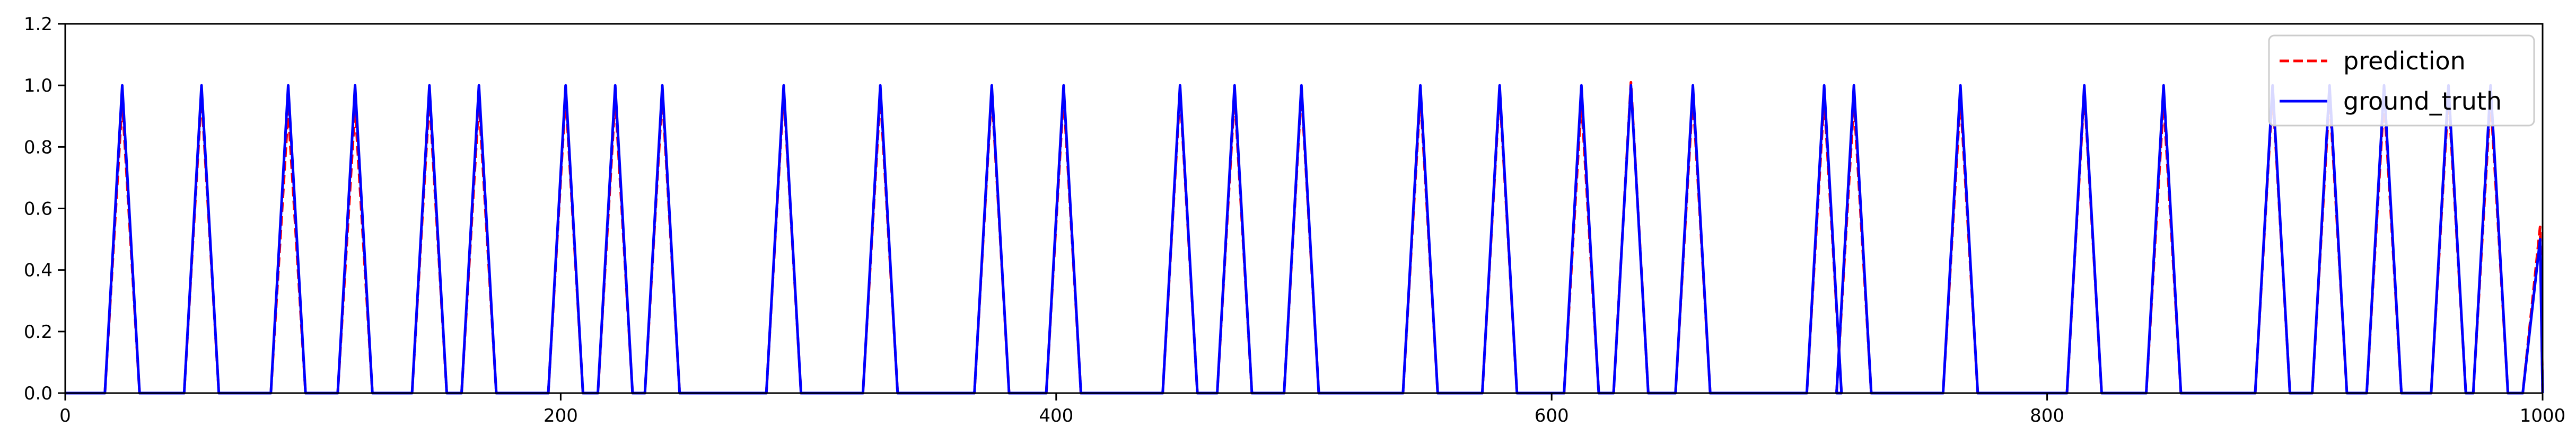 This screenshot has height=445, width=2576. What do you see at coordinates (65, 415) in the screenshot?
I see `x-tick-label: 0` at bounding box center [65, 415].